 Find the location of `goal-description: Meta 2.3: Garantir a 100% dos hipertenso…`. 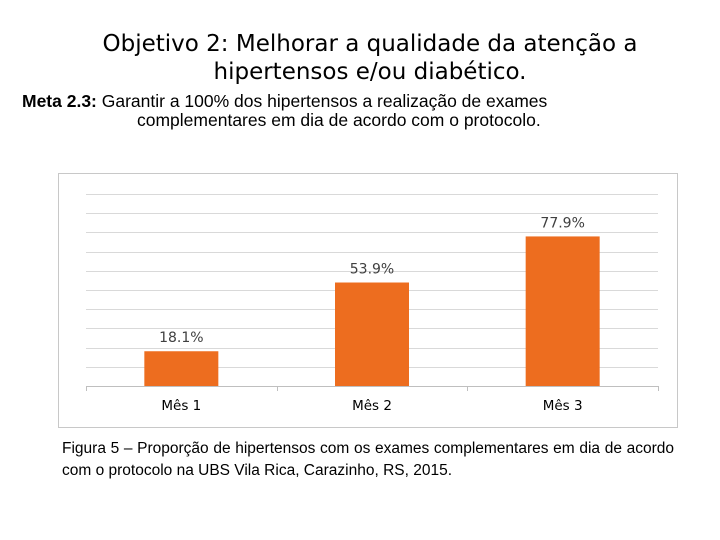

goal-description: Meta 2.3: Garantir a 100% dos hipertenso… is located at coordinates (360, 111).